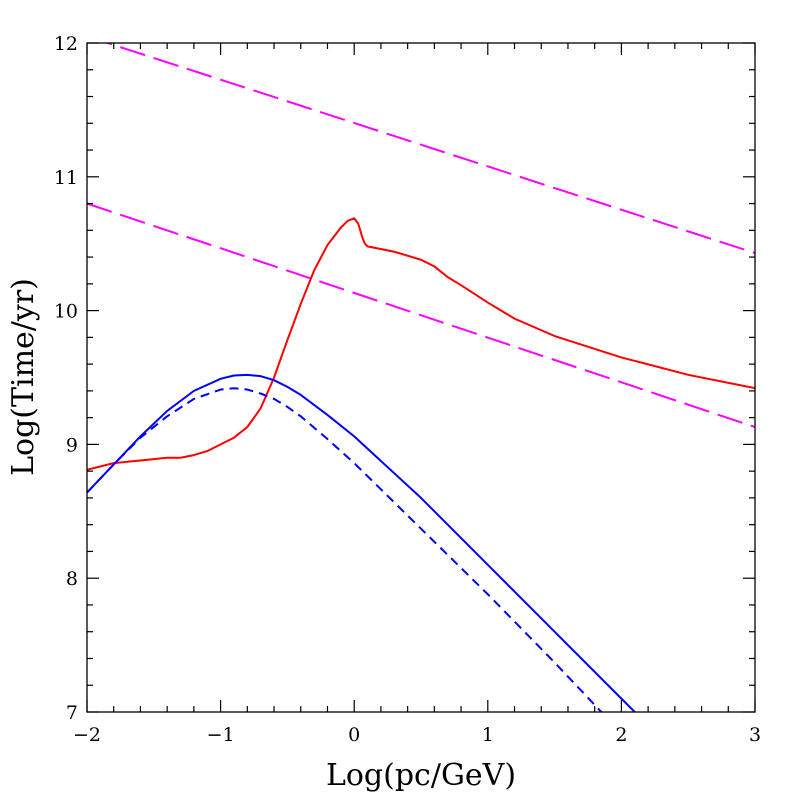  Describe the element at coordinates (621, 735) in the screenshot. I see `x-tick-label: 2` at that location.